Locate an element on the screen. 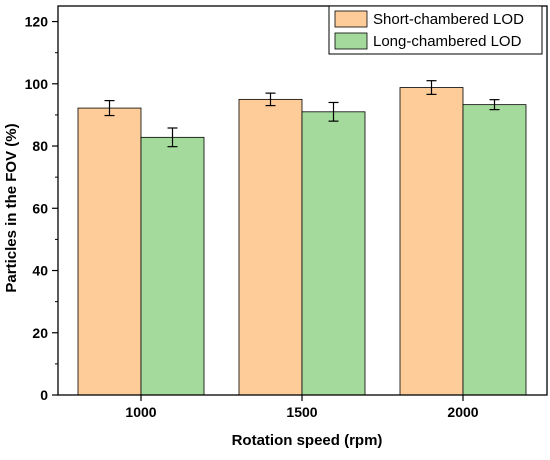 The width and height of the screenshot is (550, 460). y-tick-label-0: 0 is located at coordinates (44, 395).